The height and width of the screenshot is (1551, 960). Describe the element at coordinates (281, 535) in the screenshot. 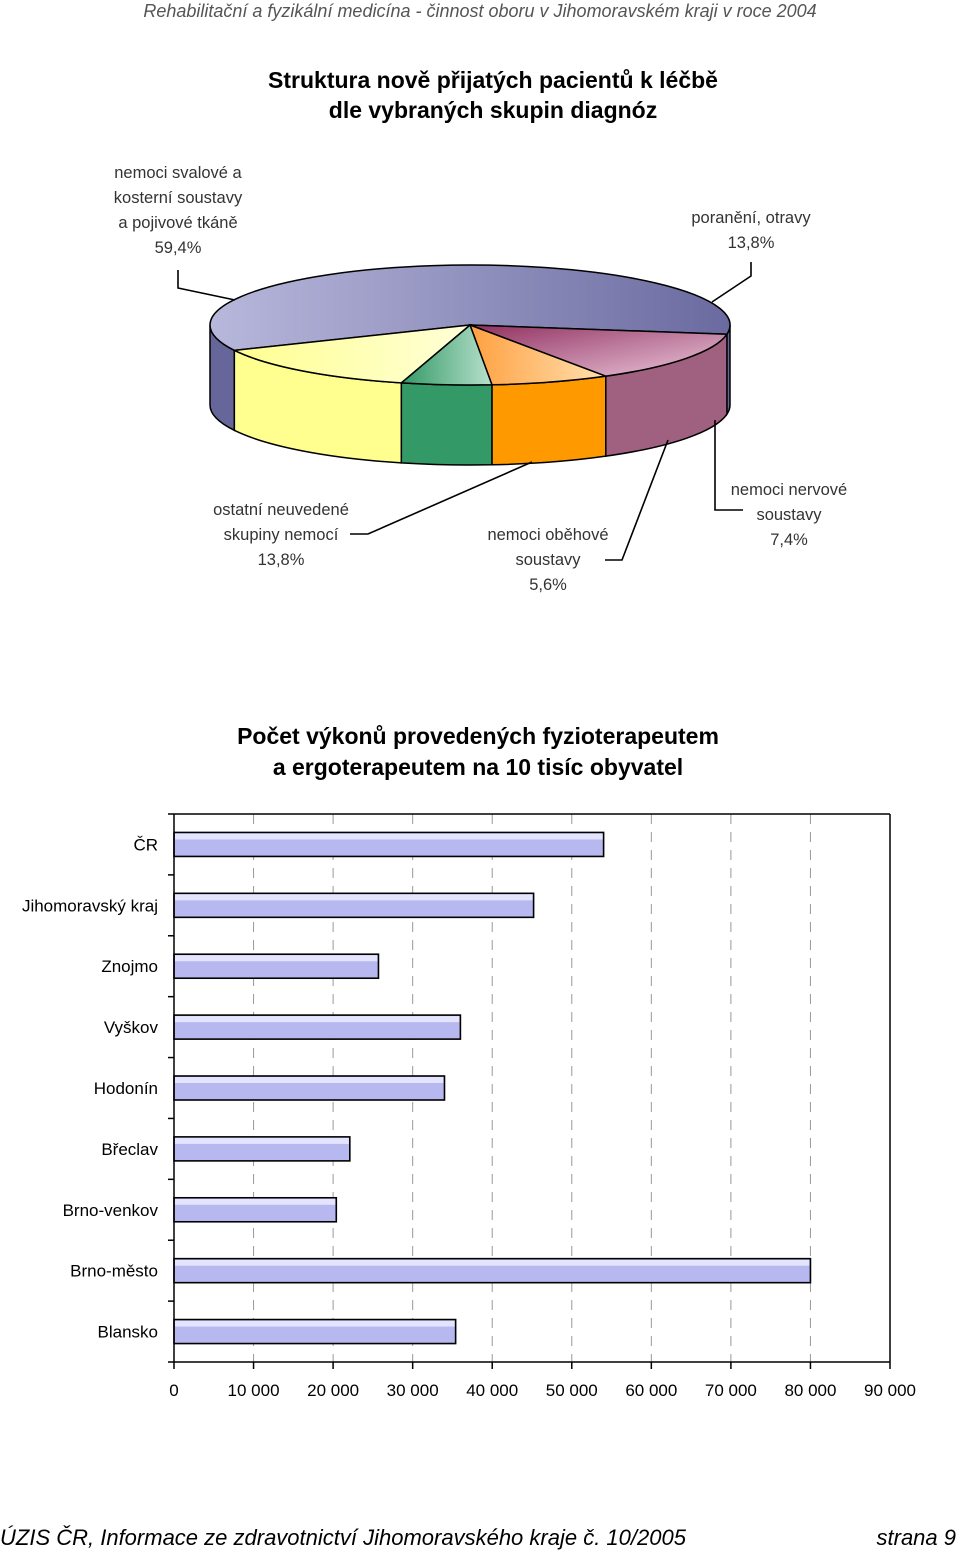

I see `pie-label-4-line-1: skupiny nemocí` at that location.